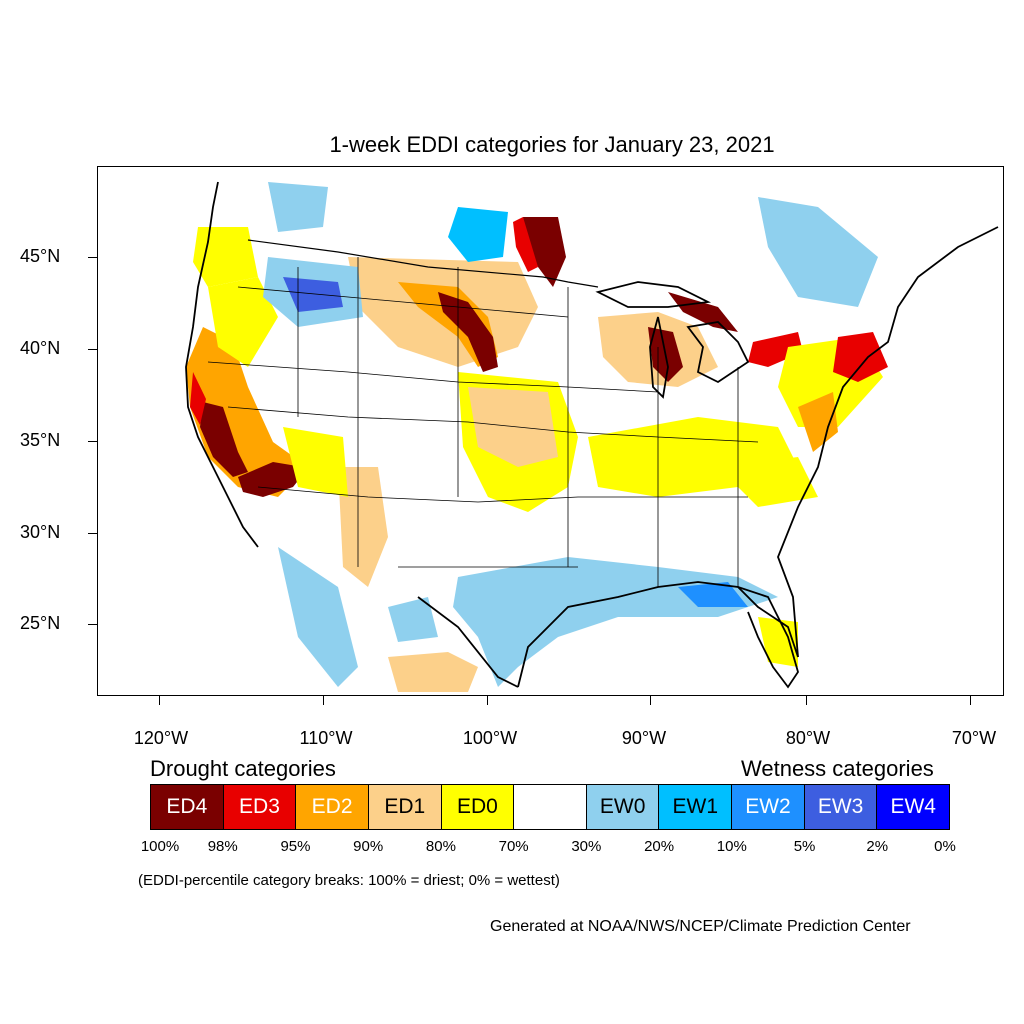  What do you see at coordinates (40, 348) in the screenshot?
I see `lat-label: 40°N` at bounding box center [40, 348].